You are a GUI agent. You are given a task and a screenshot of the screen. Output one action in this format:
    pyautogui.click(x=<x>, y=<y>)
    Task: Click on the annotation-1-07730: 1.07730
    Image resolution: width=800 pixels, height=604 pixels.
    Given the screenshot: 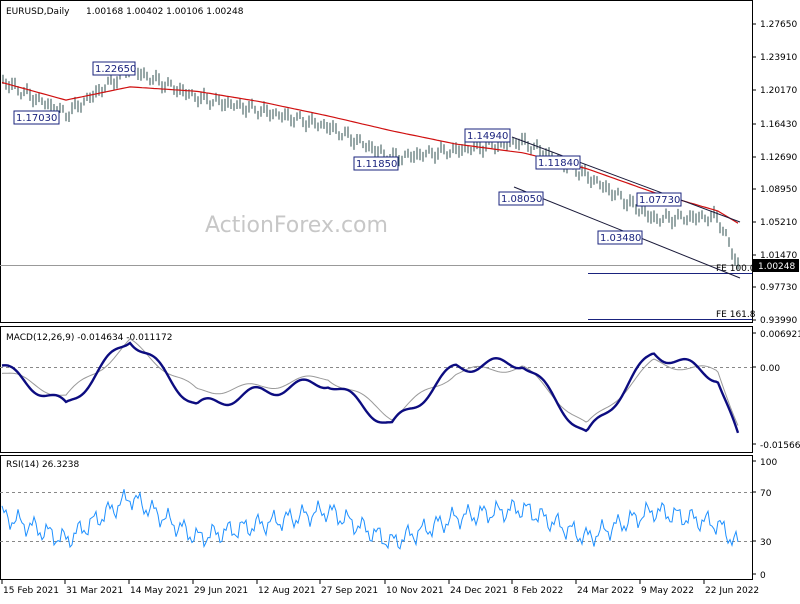 What is the action you would take?
    pyautogui.click(x=659, y=199)
    